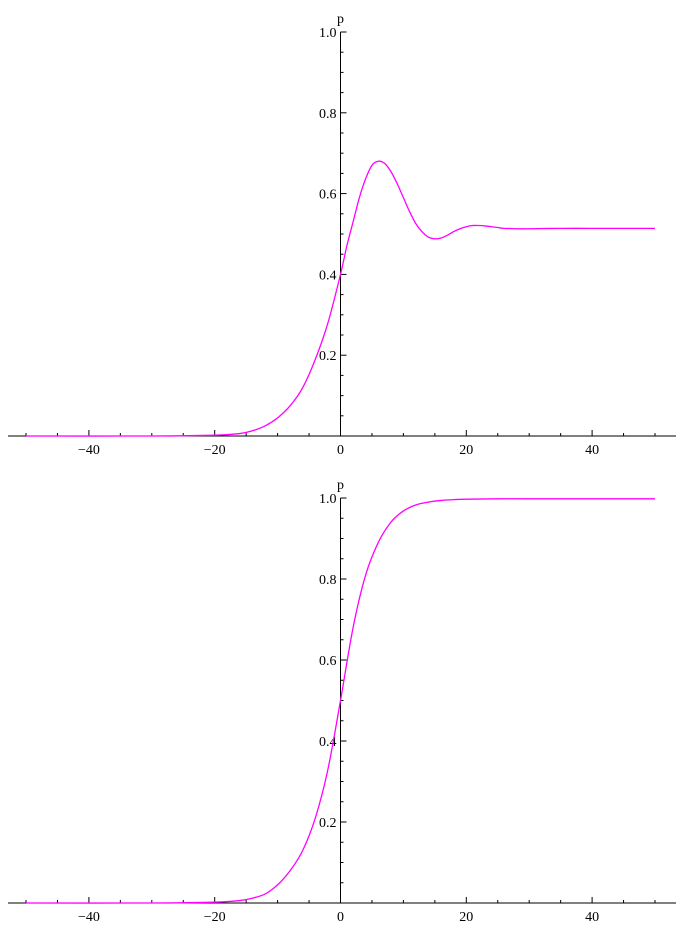 The image size is (684, 931). I want to click on y-tick-label: 0.4, so click(328, 275).